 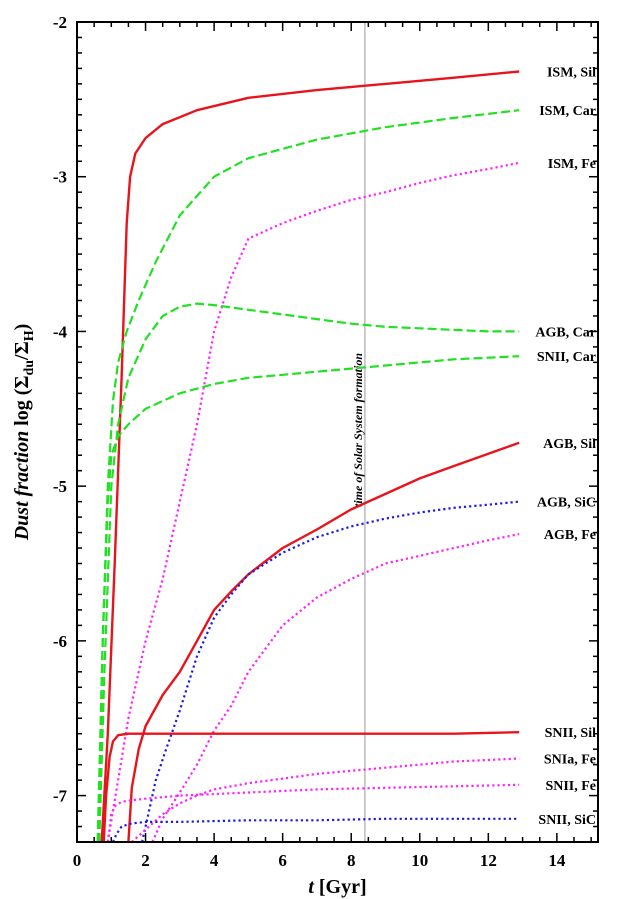 I want to click on y-axis-label: Dust fraction log (Σdu/ΣH), so click(x=24, y=433).